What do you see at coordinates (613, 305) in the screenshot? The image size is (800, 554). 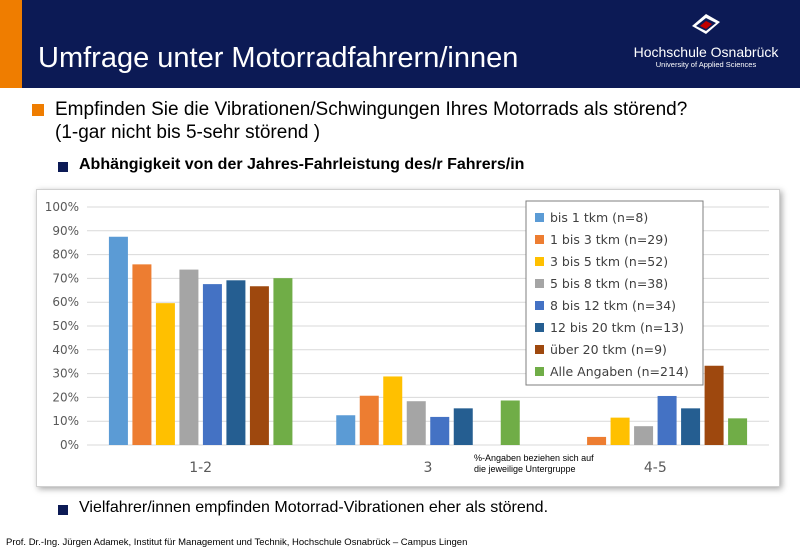 I see `legend-label: 8 bis 12 tkm (n=34)` at bounding box center [613, 305].